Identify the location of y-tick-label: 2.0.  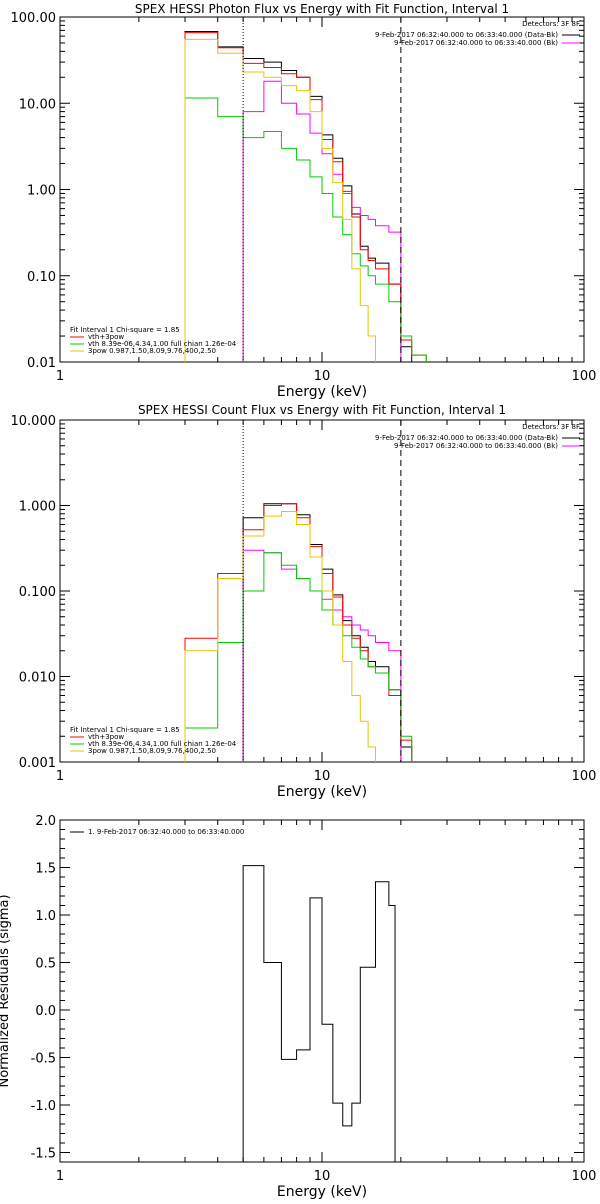
(45, 821).